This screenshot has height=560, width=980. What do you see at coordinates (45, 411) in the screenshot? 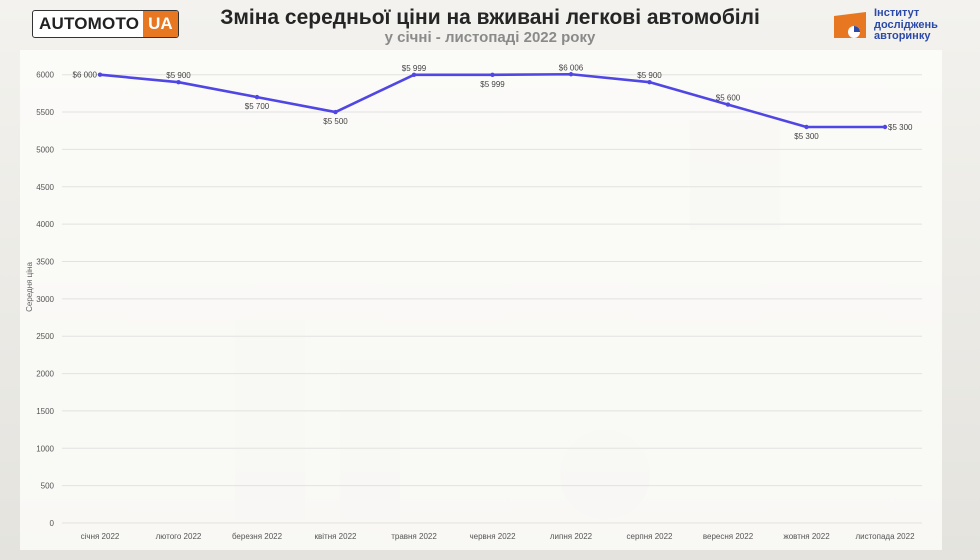
I see `y-tick-label: 1500` at bounding box center [45, 411].